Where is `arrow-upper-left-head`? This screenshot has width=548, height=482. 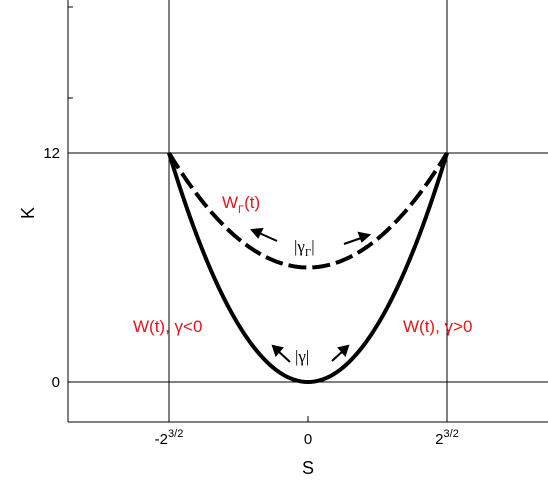 arrow-upper-left-head is located at coordinates (256, 233).